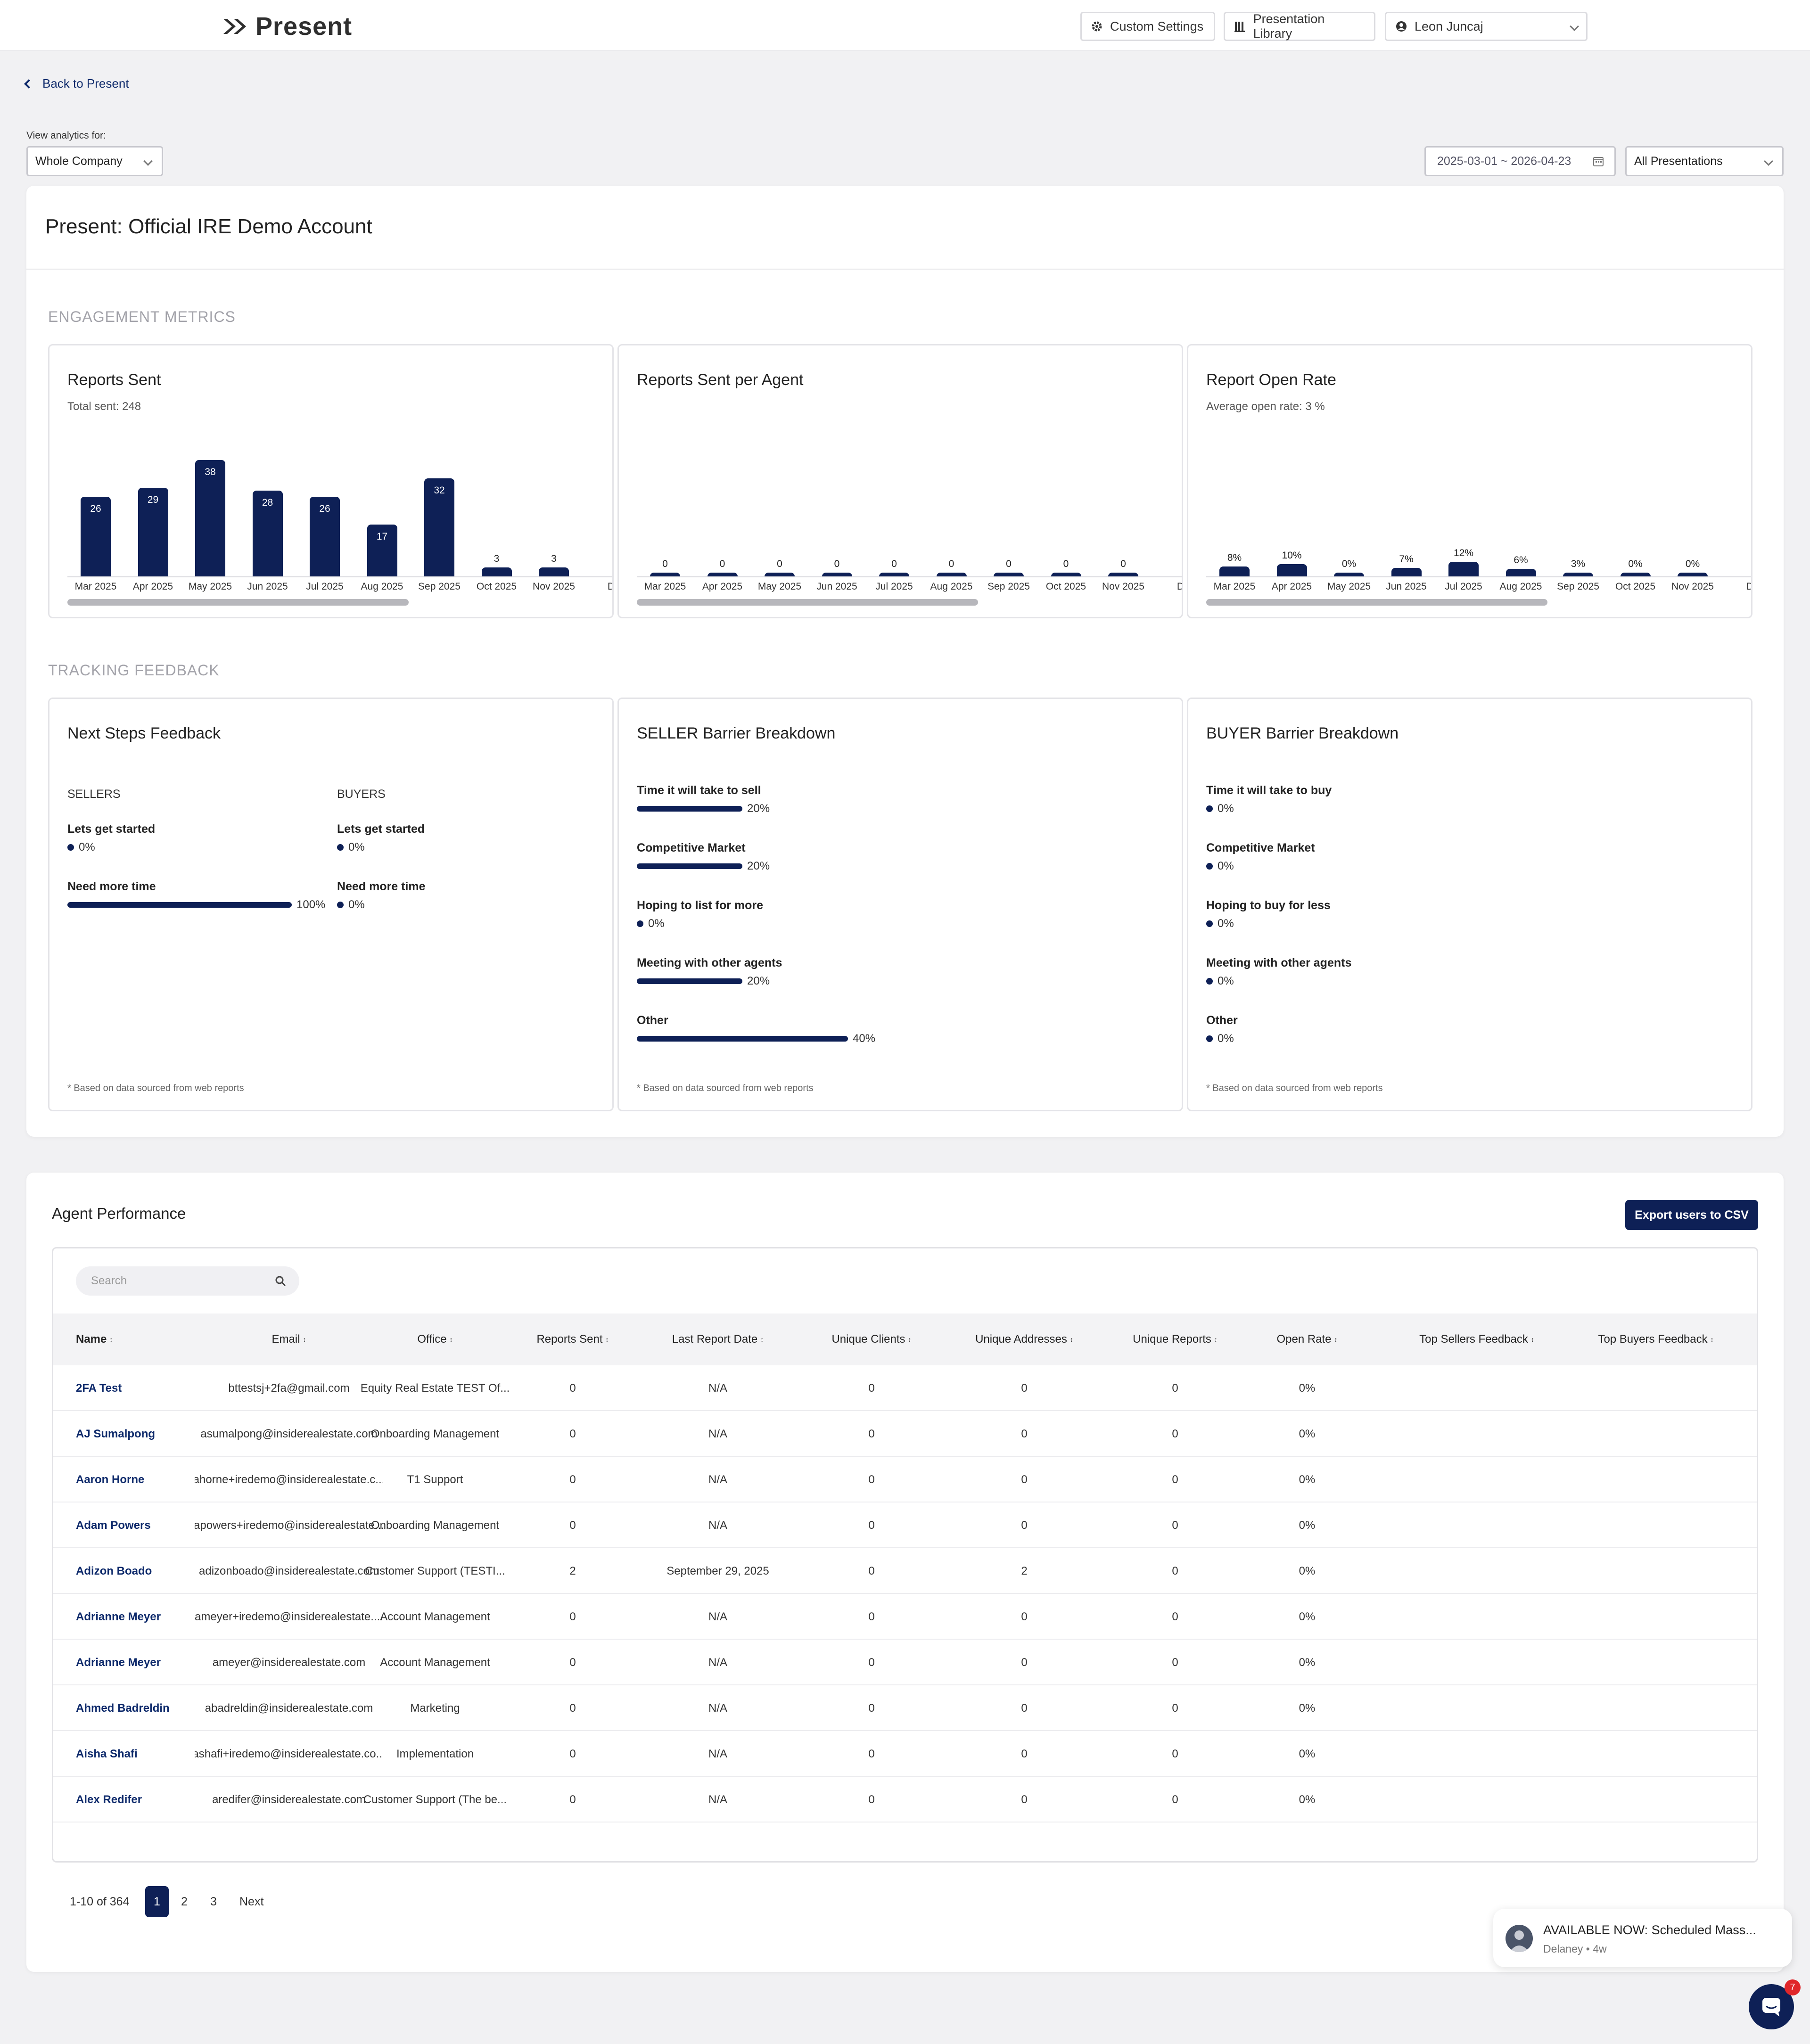 The height and width of the screenshot is (2044, 1810). I want to click on column-header: Reports Sent ↕, so click(573, 1339).